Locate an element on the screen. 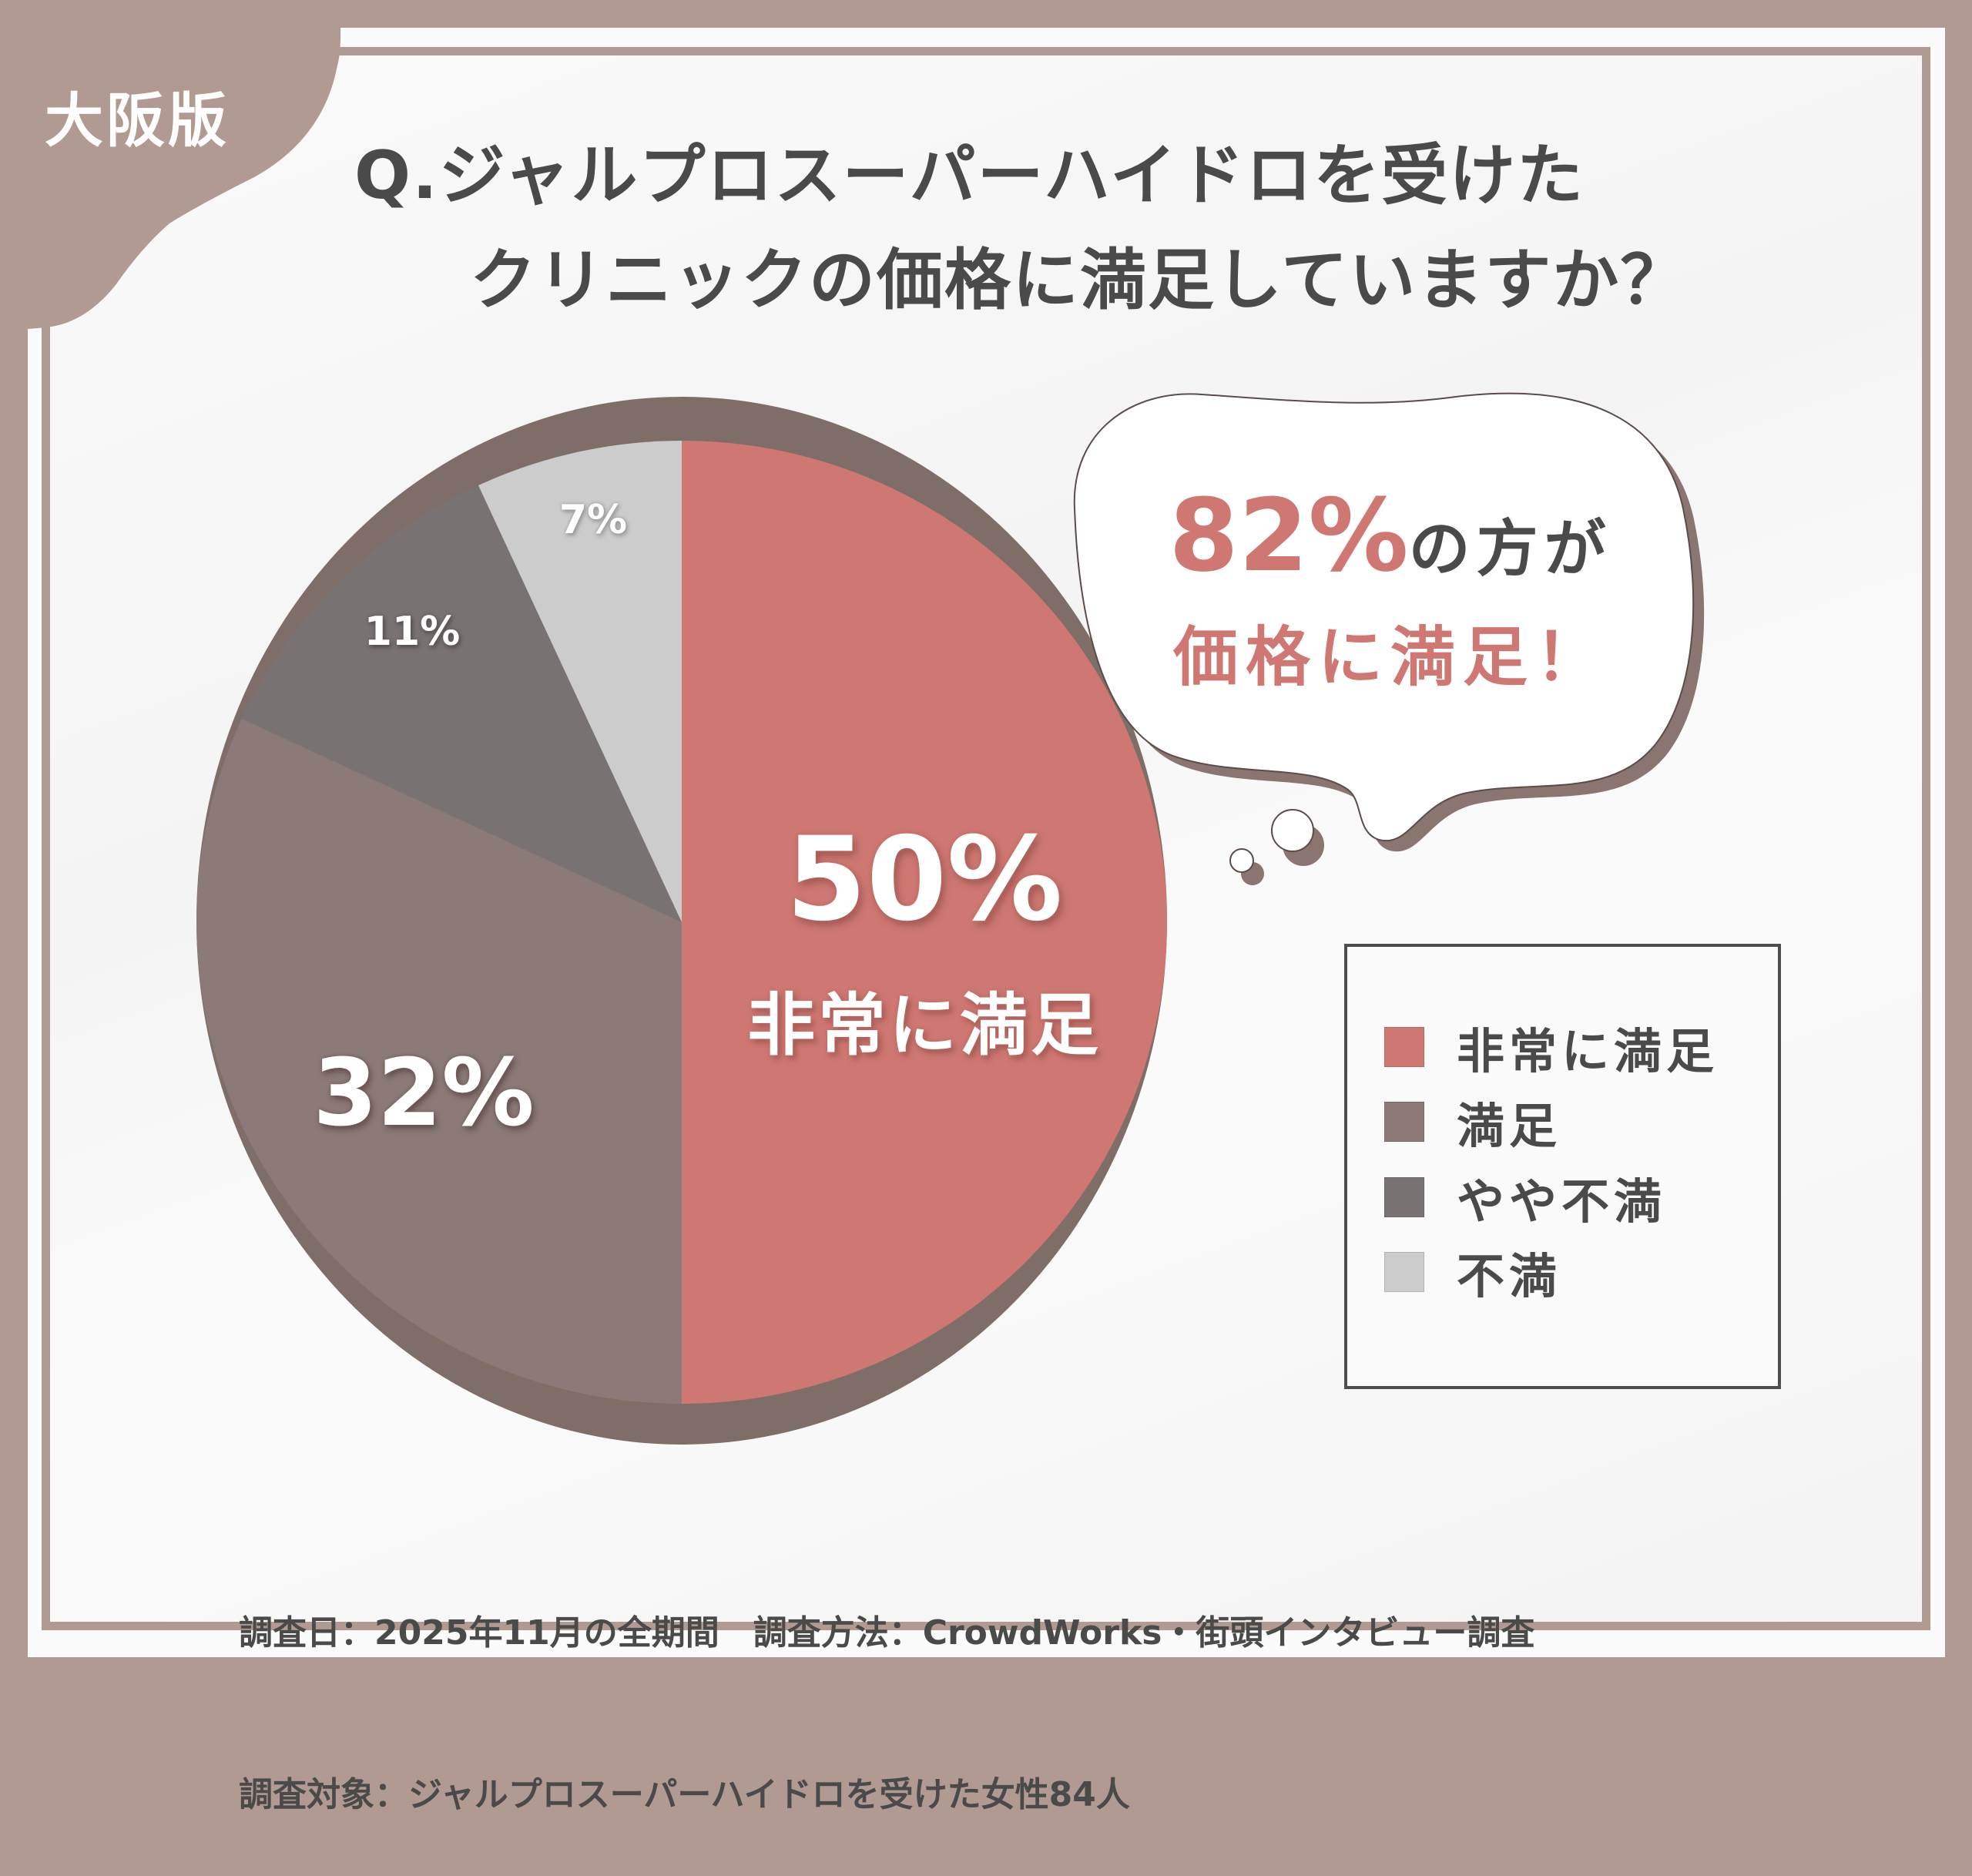  callout-row-1: 82%の方が is located at coordinates (1390, 542).